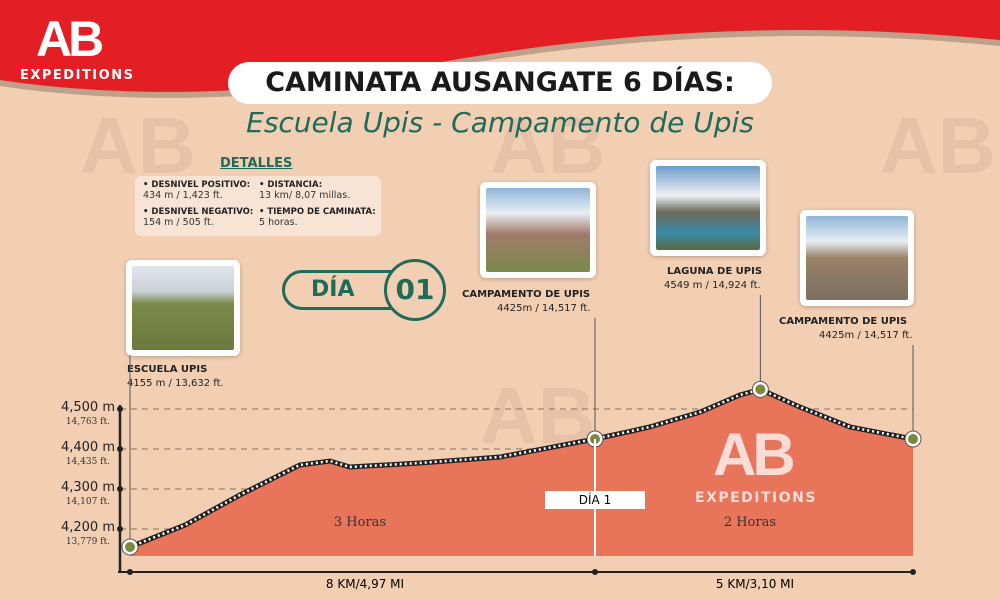  Describe the element at coordinates (87, 462) in the screenshot. I see `y-tick-ft: 14,435 ft.` at that location.